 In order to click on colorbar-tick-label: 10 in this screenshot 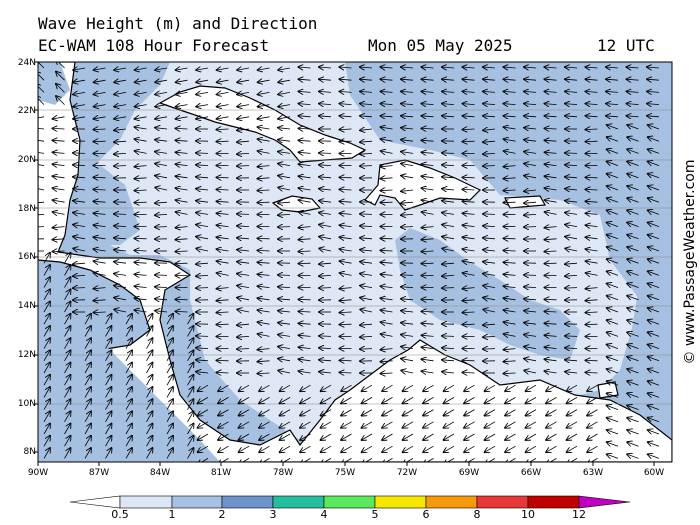, I will do `click(528, 514)`.